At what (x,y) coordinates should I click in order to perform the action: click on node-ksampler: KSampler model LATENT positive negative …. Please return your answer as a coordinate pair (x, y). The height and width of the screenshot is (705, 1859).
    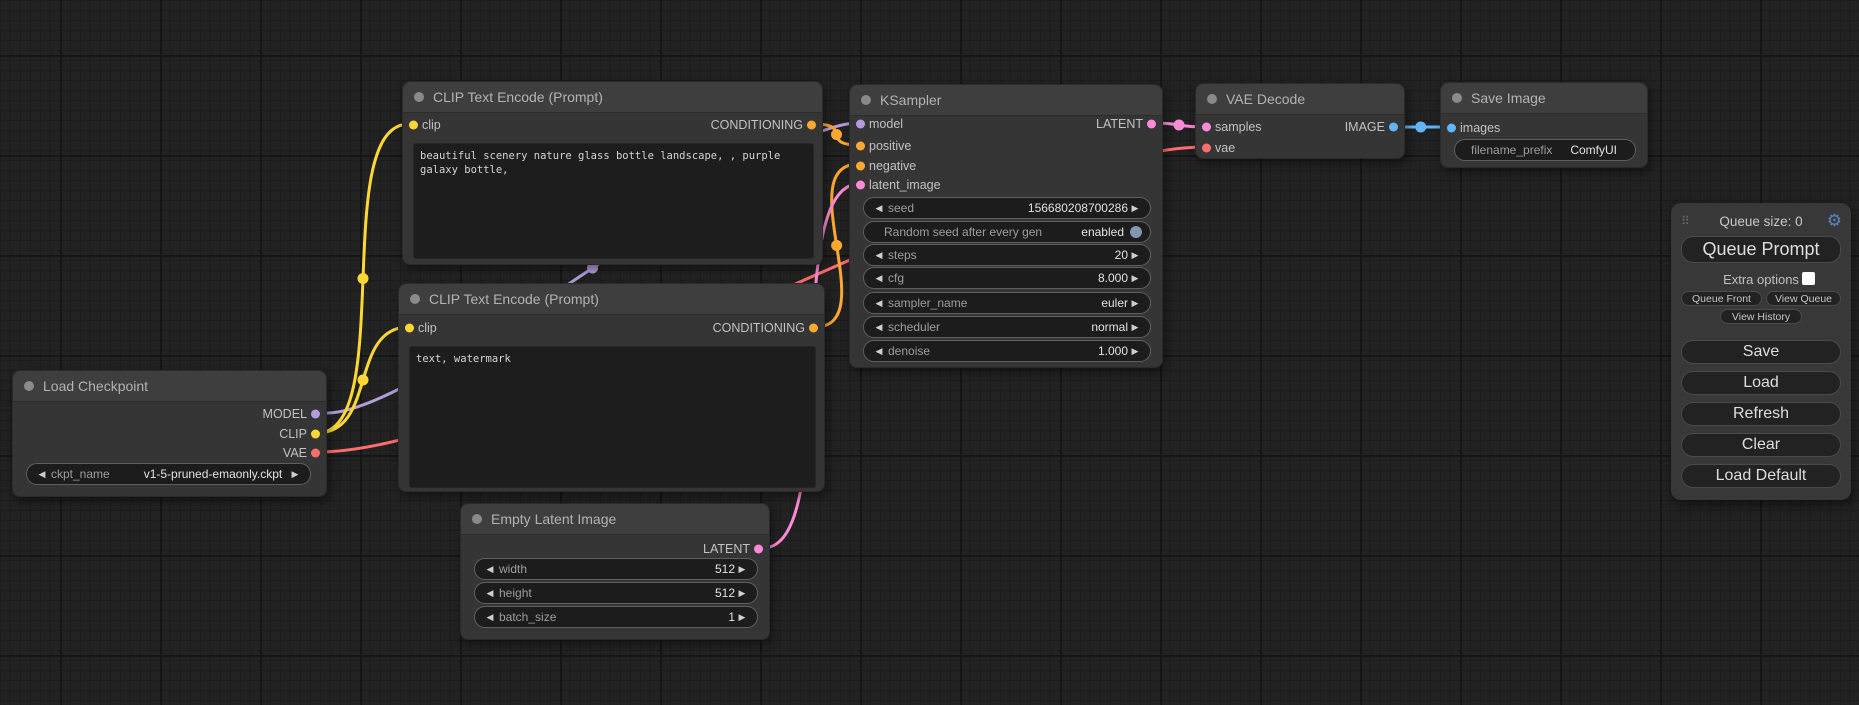
    Looking at the image, I should click on (1006, 226).